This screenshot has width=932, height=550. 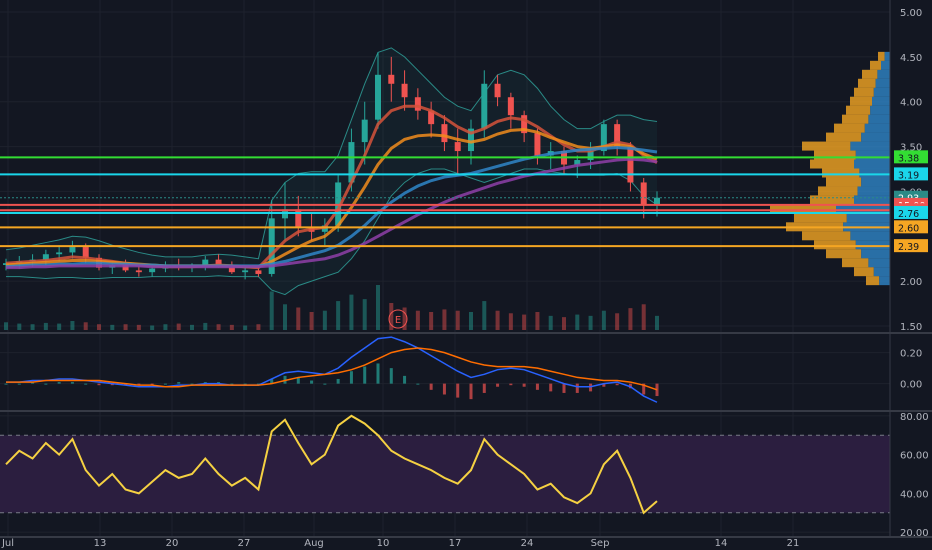 I want to click on price-tick-label: 4.50, so click(x=911, y=58).